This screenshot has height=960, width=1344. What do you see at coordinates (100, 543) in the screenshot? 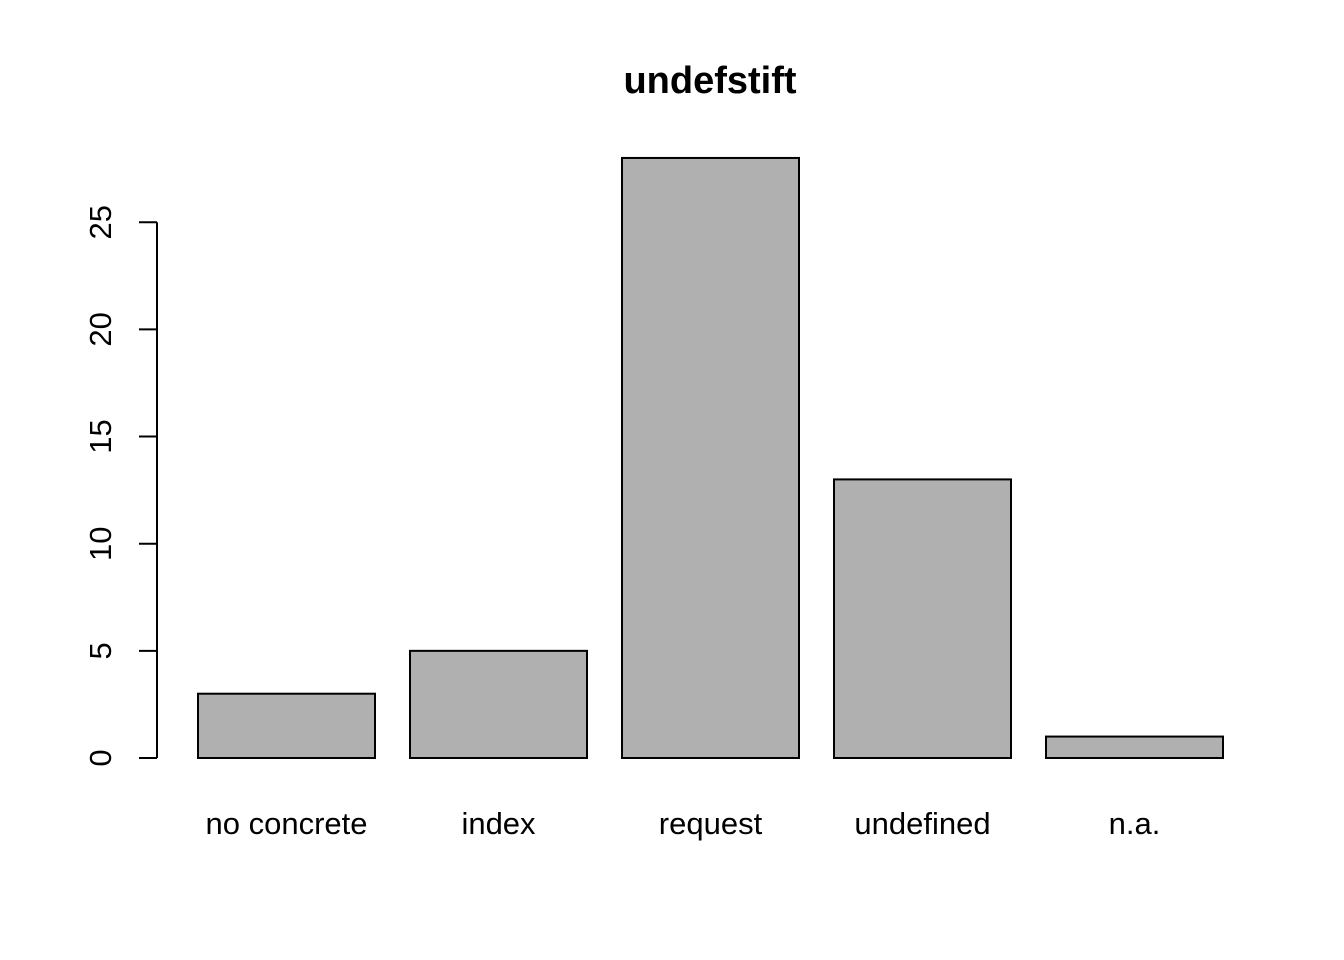
I see `y-tick-label: 10` at bounding box center [100, 543].